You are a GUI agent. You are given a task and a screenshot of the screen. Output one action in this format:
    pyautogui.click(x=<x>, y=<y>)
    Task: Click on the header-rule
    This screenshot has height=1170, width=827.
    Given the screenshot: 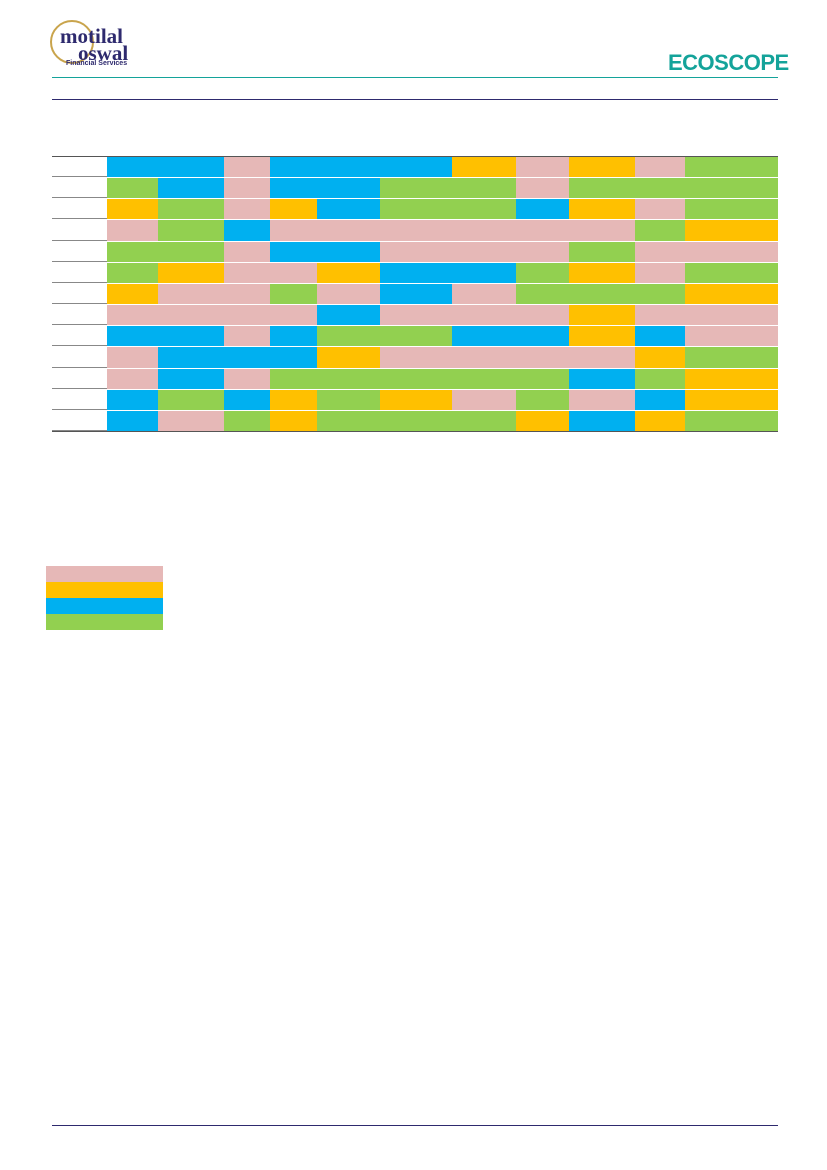 What is the action you would take?
    pyautogui.click(x=415, y=77)
    